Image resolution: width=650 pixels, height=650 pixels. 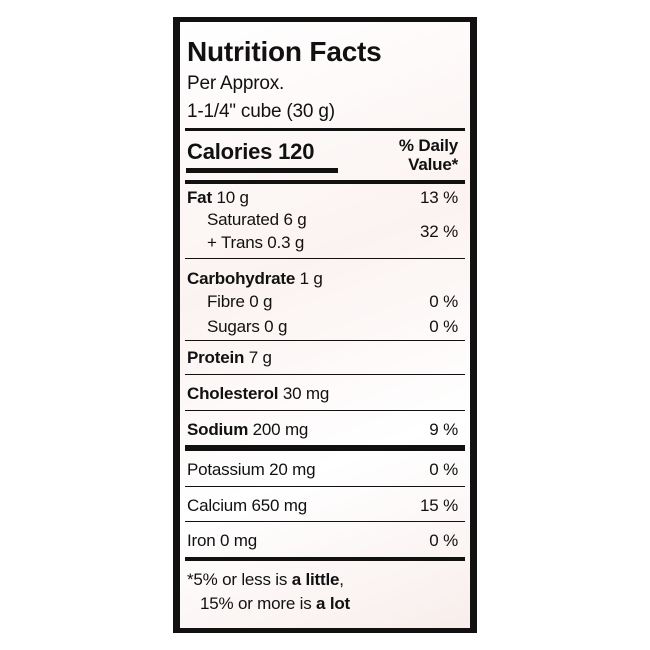 I want to click on sub-nutrient: + Trans 0.3 g, so click(x=256, y=242).